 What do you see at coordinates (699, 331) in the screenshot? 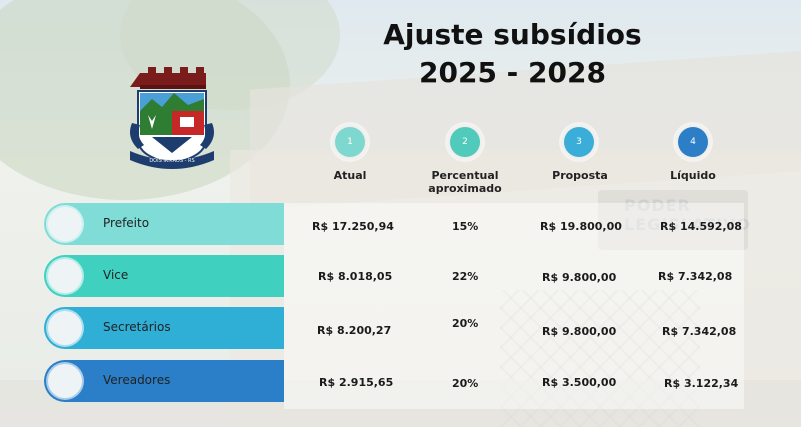
I see `cell-liquido-secretarios: R$ 7.342,08` at bounding box center [699, 331].